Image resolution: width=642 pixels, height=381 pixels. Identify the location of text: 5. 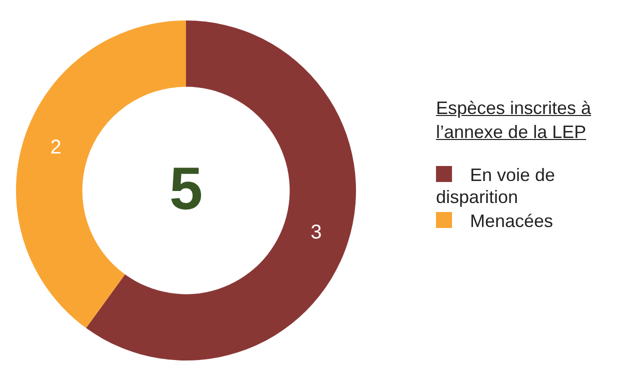
(186, 188).